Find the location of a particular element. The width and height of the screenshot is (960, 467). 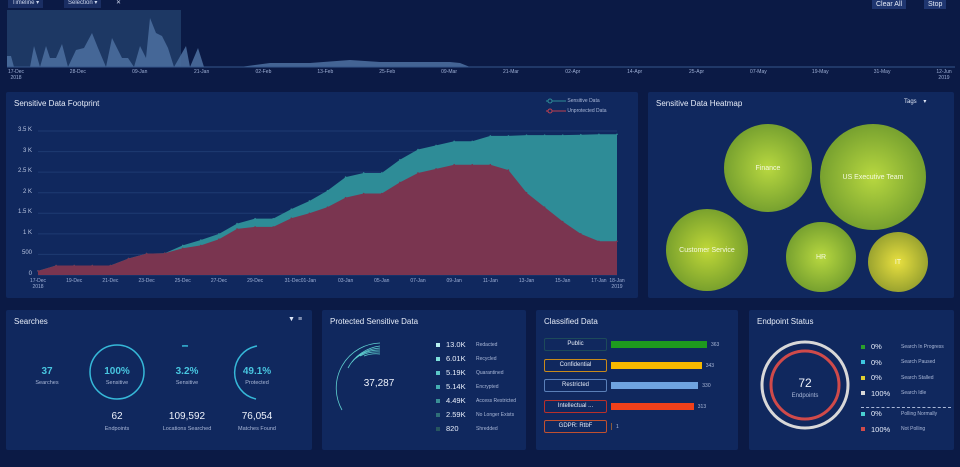

legend-item-recycled: 6.01K Recycled is located at coordinates (466, 358).